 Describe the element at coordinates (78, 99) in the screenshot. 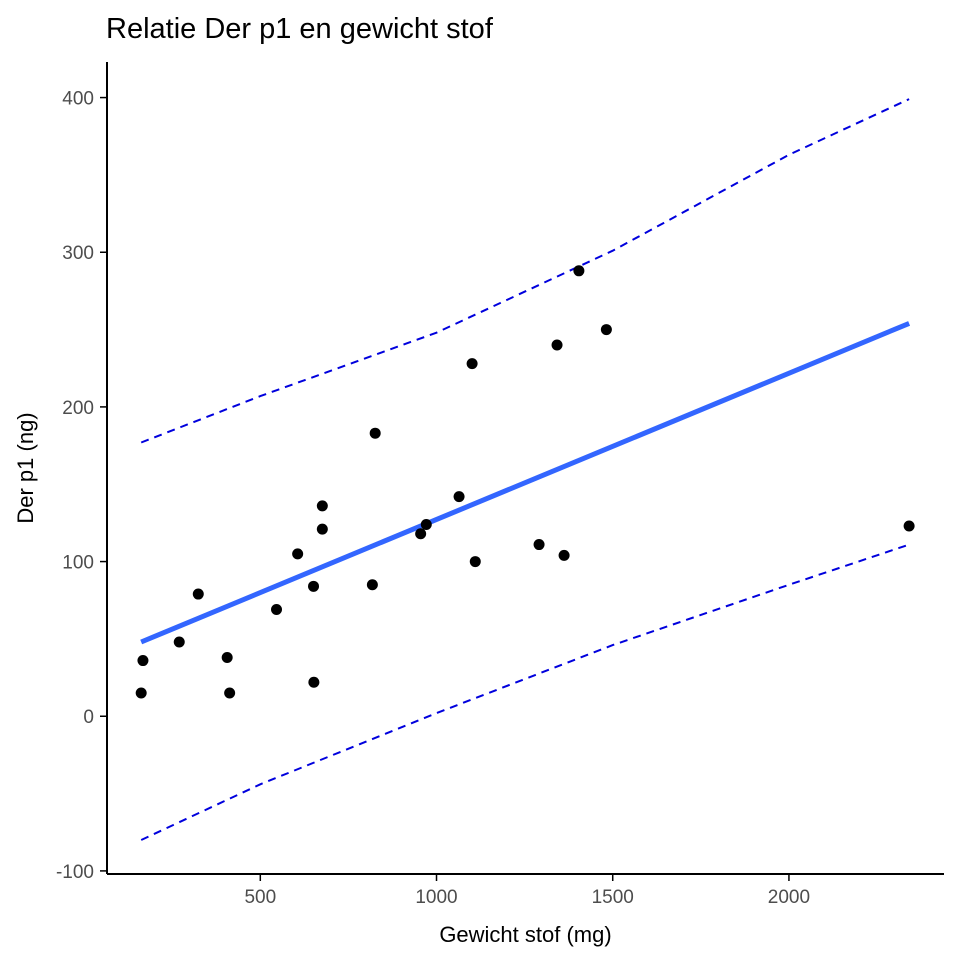

I see `y-tick-label: 400` at that location.